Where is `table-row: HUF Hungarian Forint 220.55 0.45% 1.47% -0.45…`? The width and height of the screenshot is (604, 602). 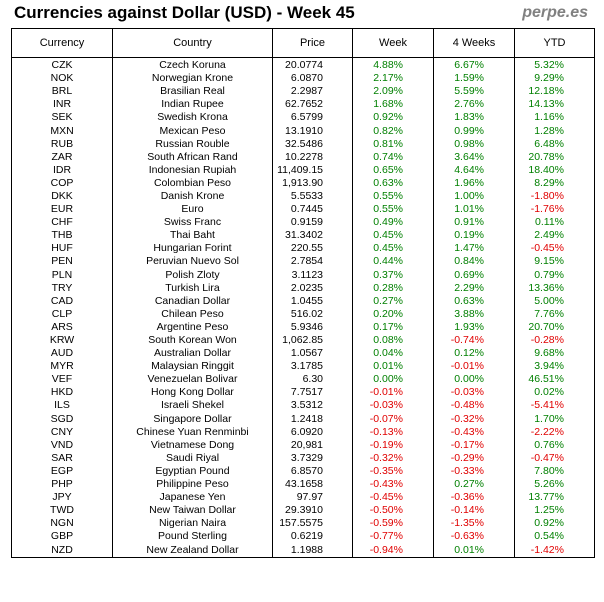 table-row: HUF Hungarian Forint 220.55 0.45% 1.47% -0.45… is located at coordinates (303, 249).